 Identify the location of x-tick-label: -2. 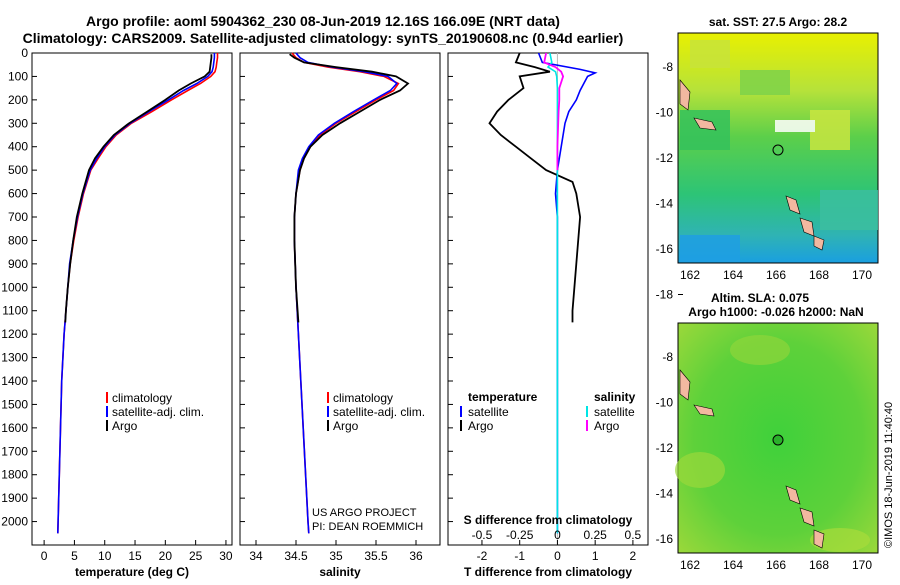
(482, 556).